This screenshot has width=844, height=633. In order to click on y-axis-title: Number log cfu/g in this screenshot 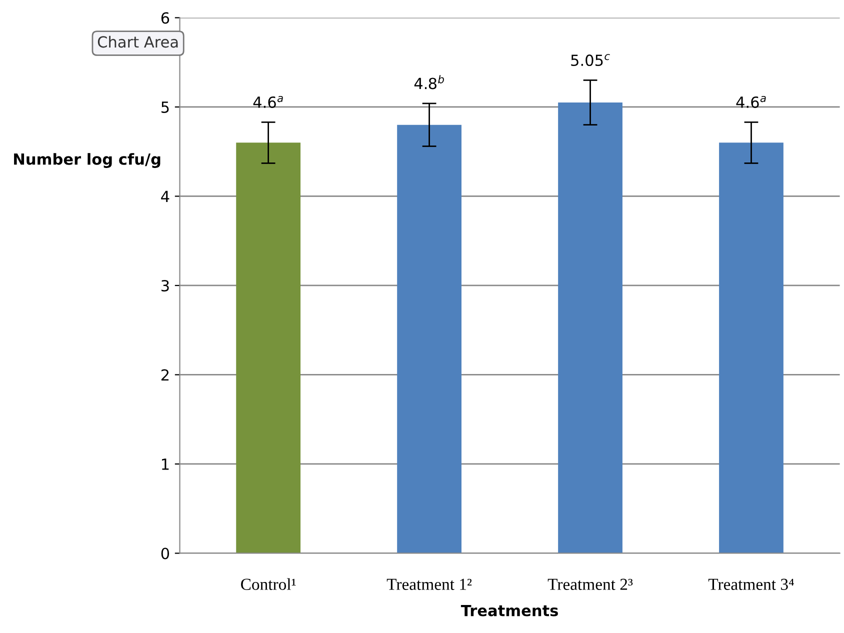, I will do `click(87, 160)`.